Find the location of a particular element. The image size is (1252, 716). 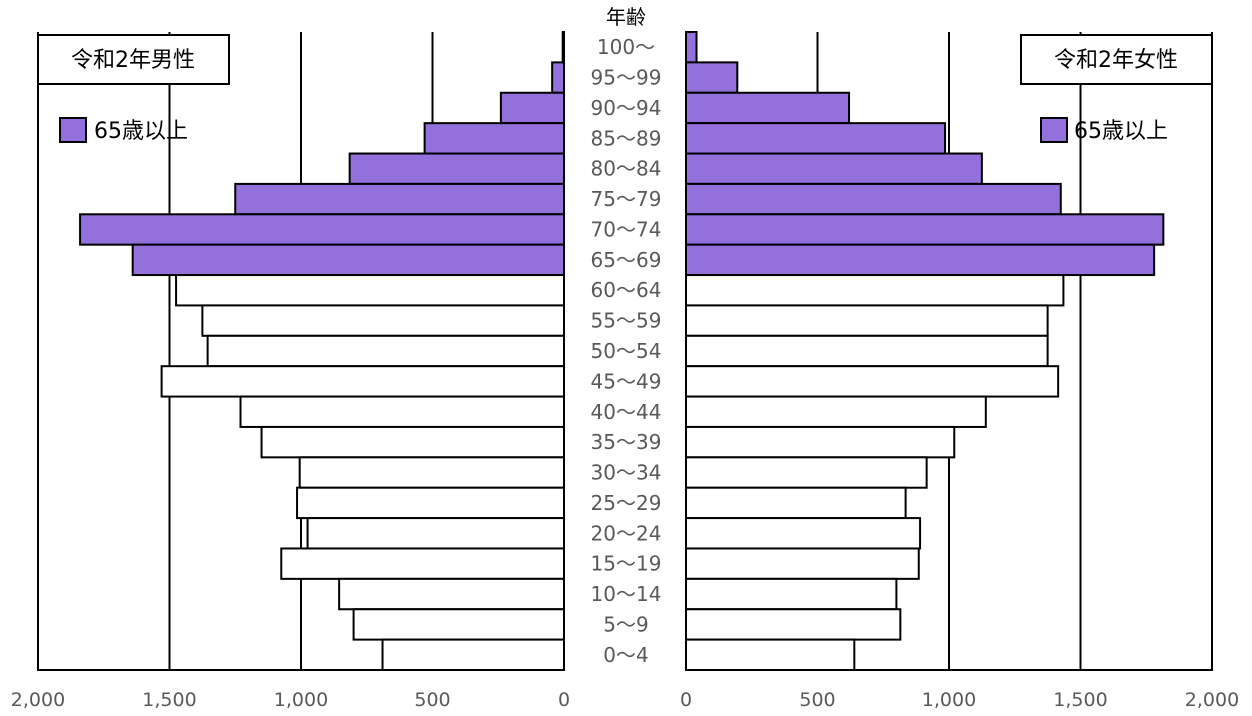

age-category-label: 45～49 is located at coordinates (626, 381).